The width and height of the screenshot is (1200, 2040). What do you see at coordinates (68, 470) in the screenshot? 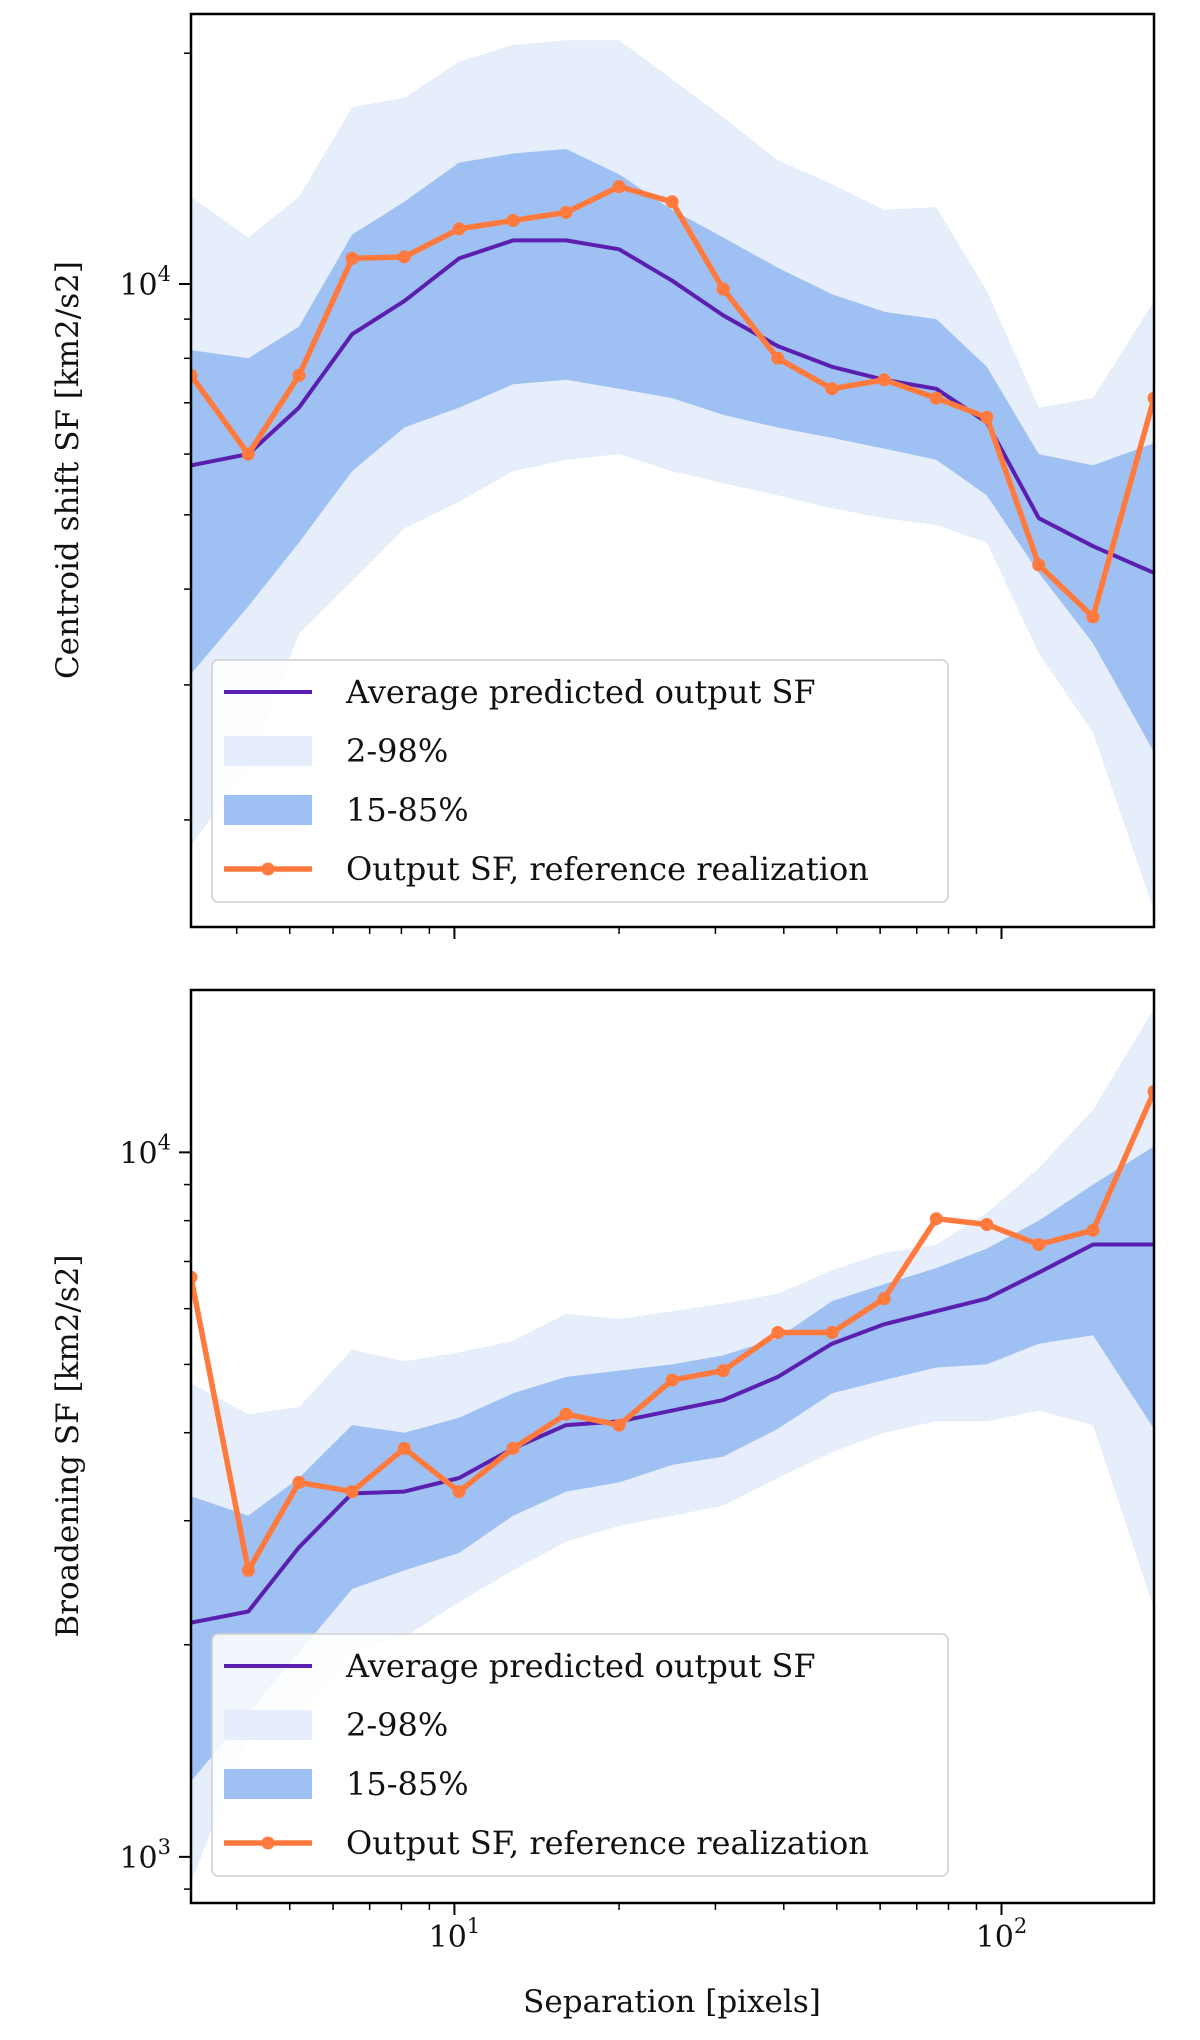
I see `centroid-y-axis-label: Centroid shift SF [km2/s2]` at bounding box center [68, 470].